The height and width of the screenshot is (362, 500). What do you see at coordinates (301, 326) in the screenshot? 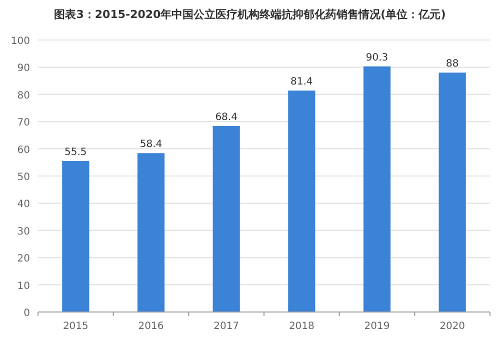
I see `x-tick-label: 2018` at bounding box center [301, 326].